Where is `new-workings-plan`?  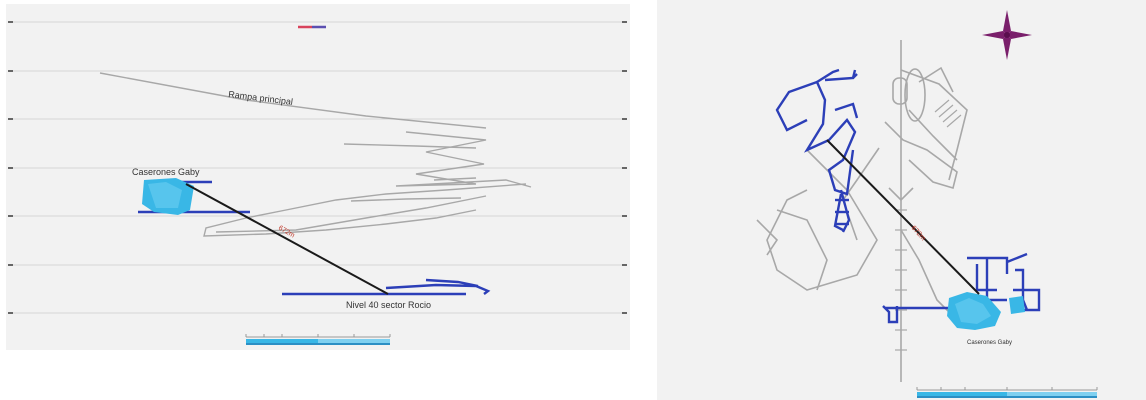 new-workings-plan is located at coordinates (908, 196).